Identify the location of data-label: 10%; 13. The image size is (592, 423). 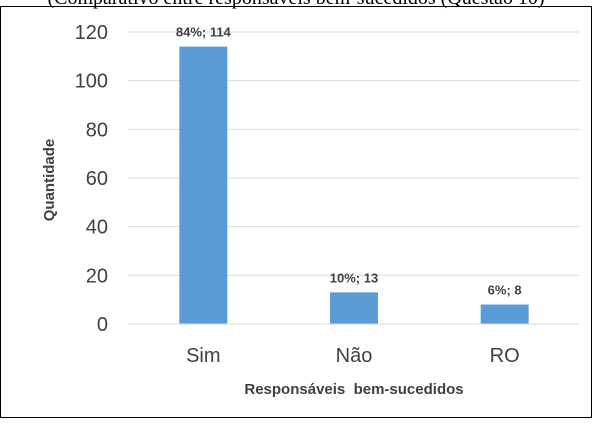
(354, 277).